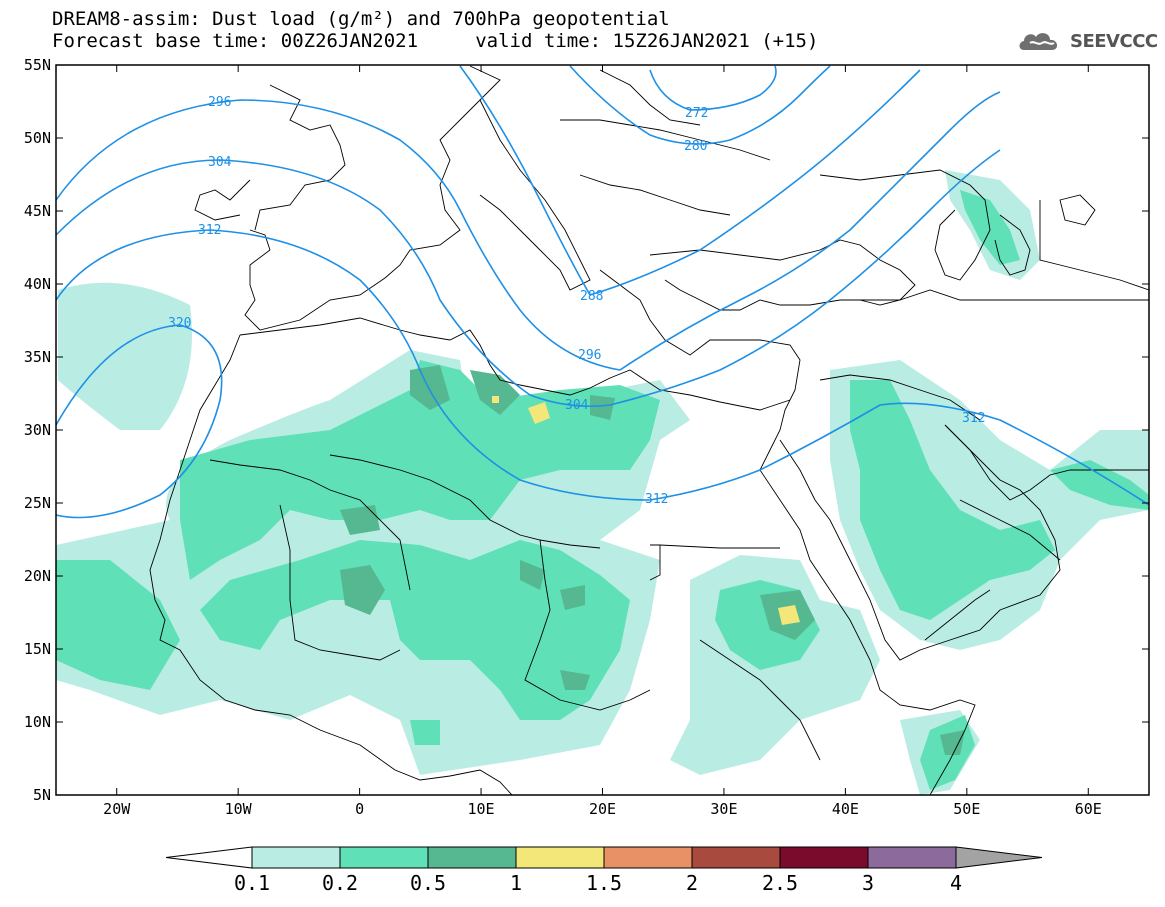 This screenshot has height=907, width=1165. Describe the element at coordinates (966, 809) in the screenshot. I see `lon-tick-label: 50E` at that location.